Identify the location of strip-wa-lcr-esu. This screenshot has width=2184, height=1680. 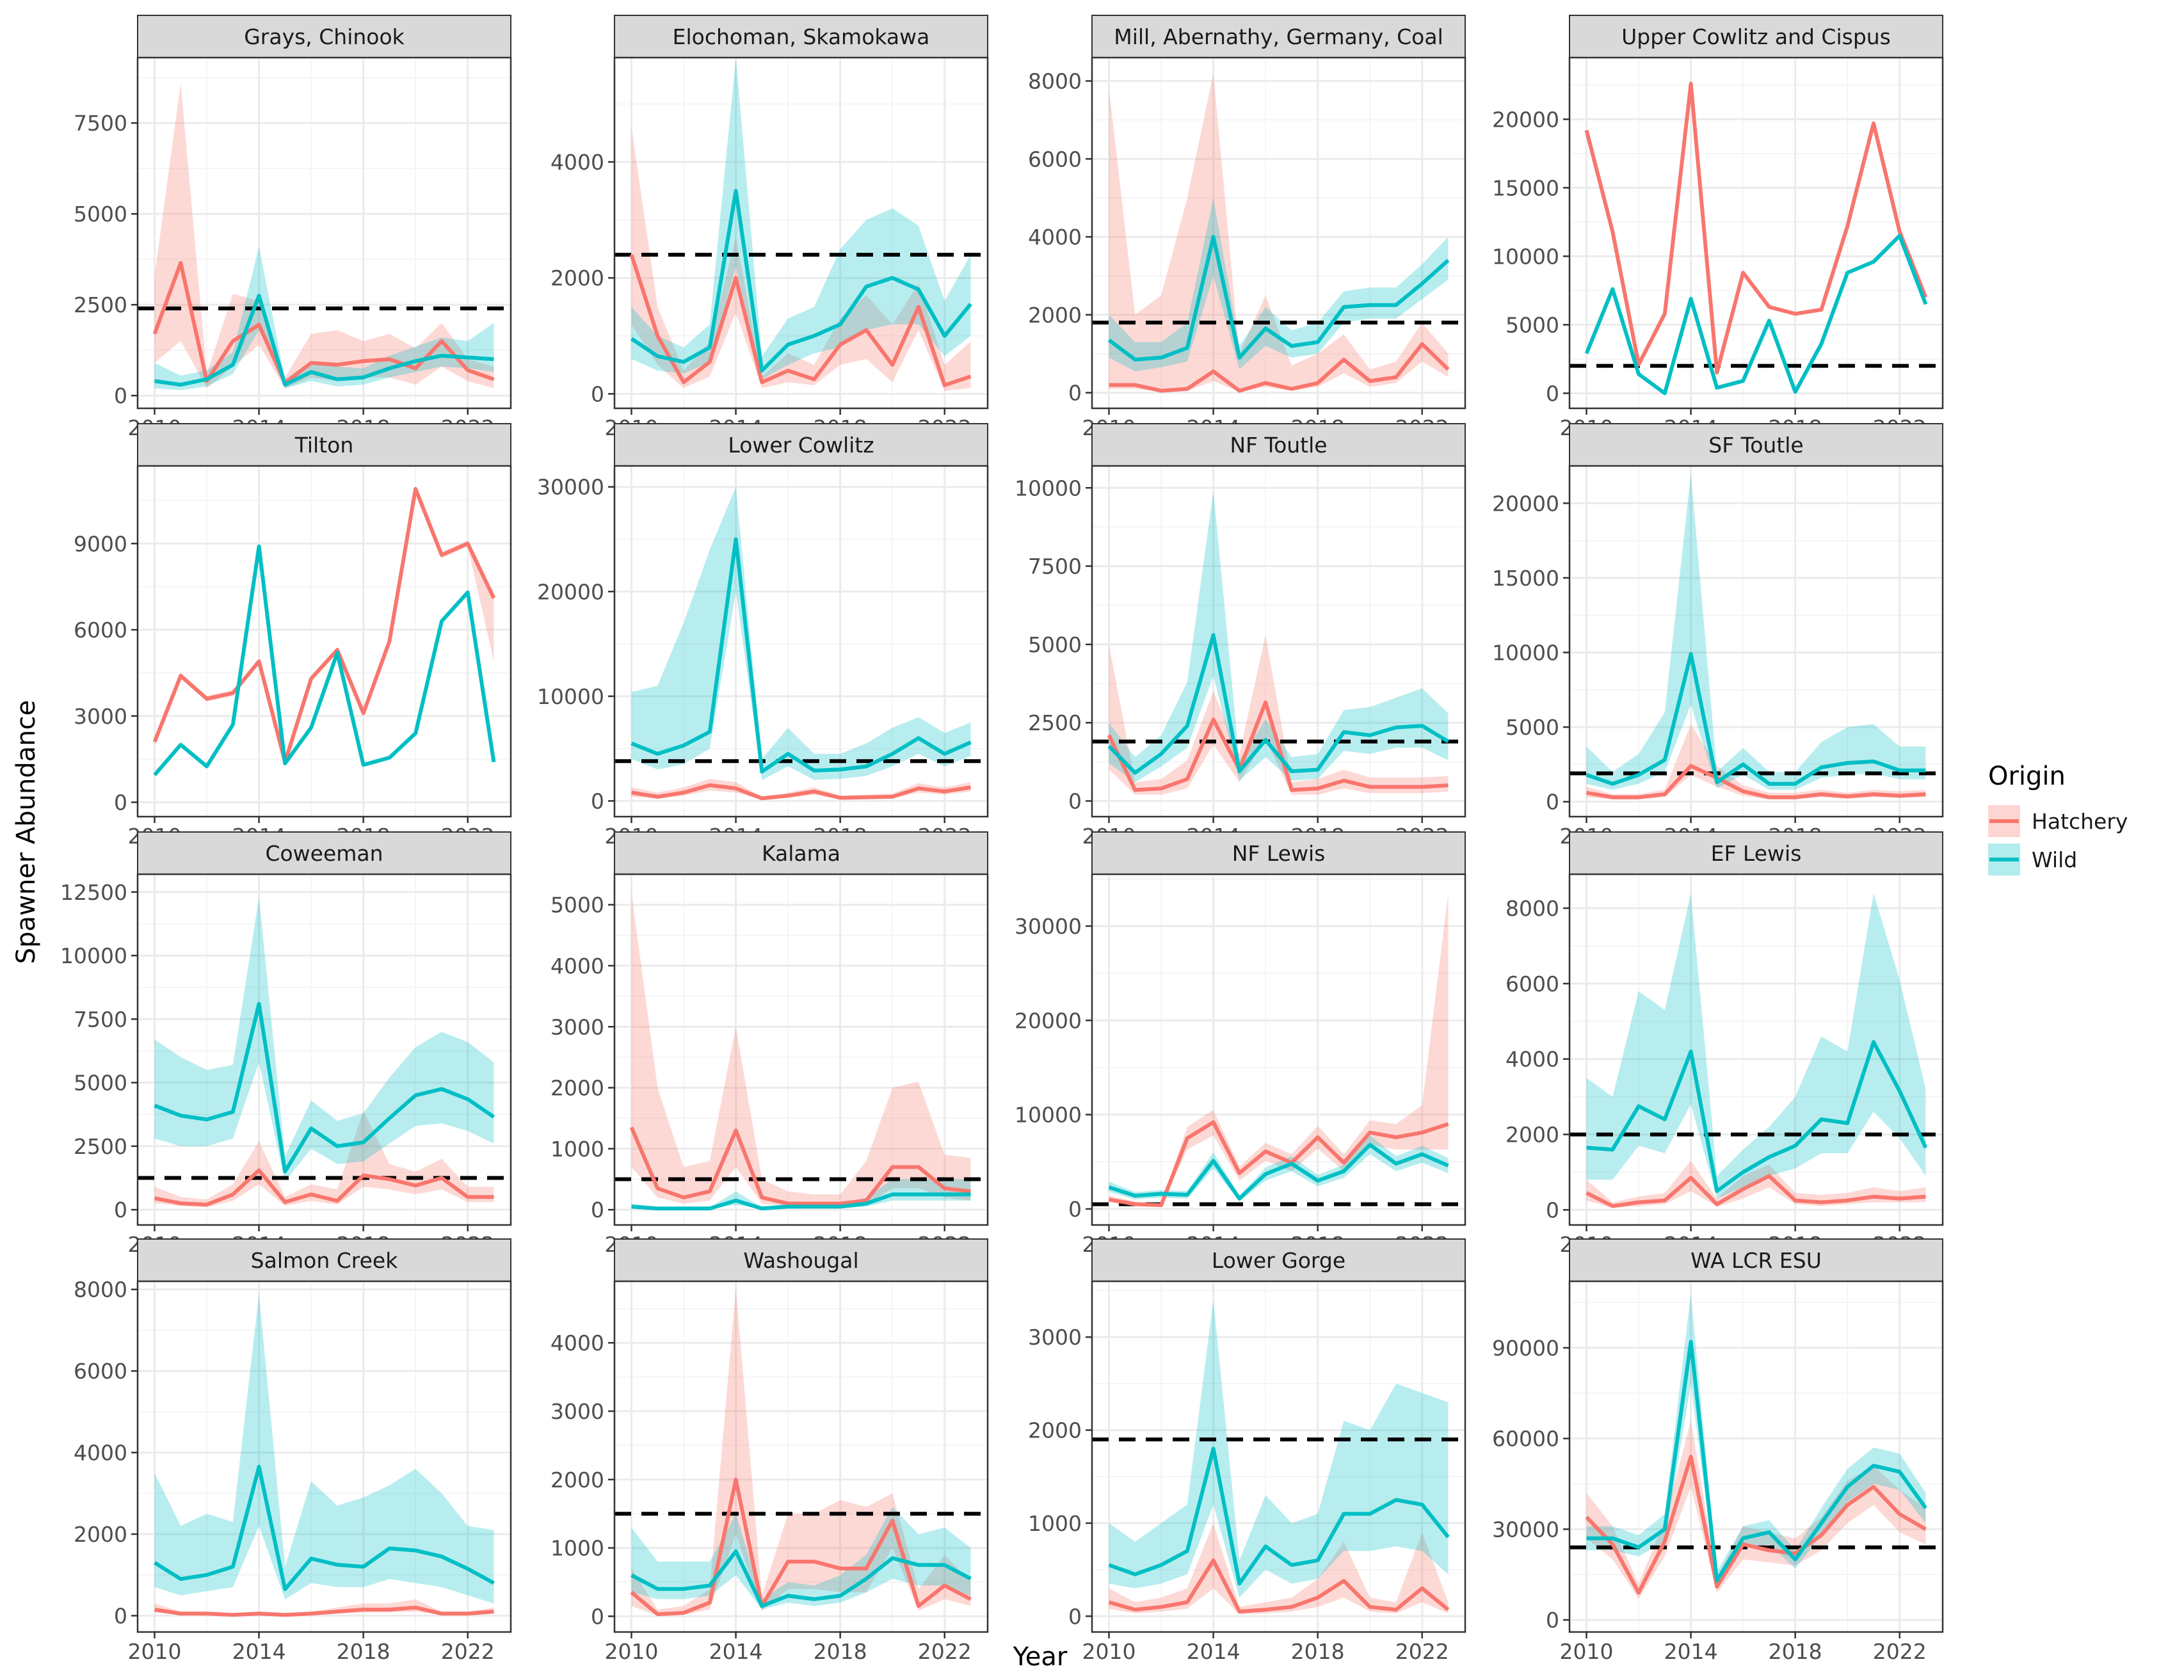
(1756, 1260).